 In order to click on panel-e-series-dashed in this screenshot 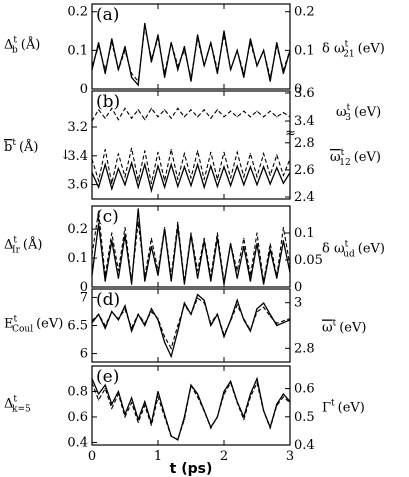, I will do `click(191, 411)`.